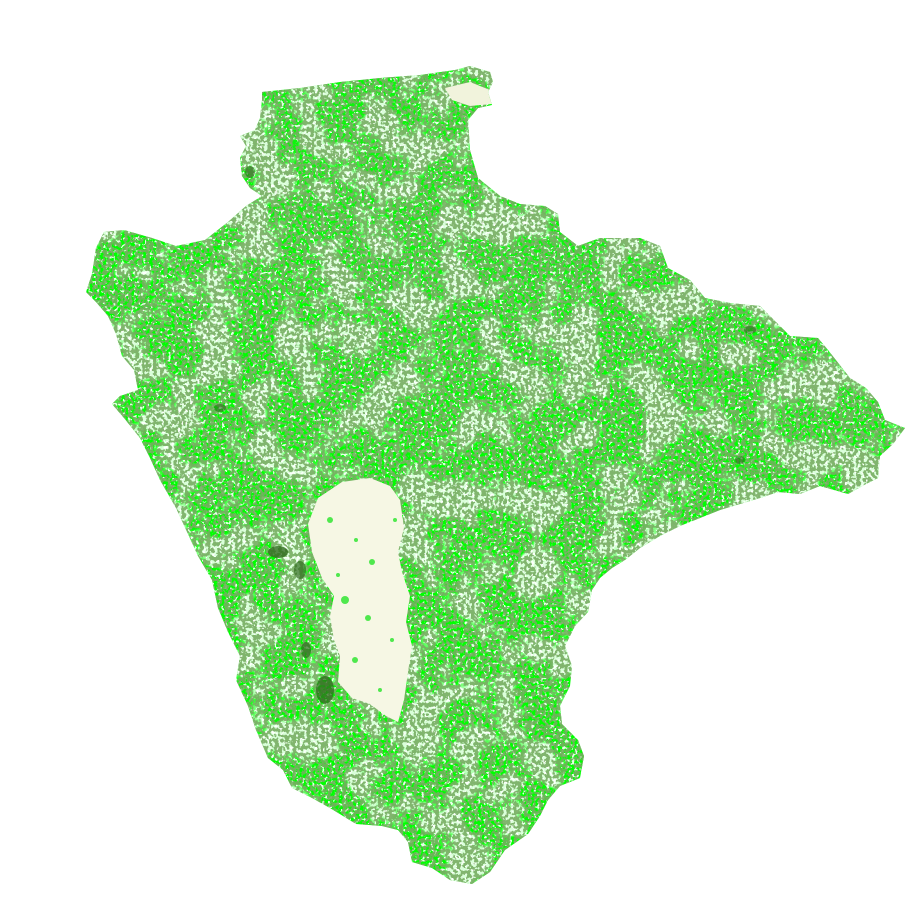 This screenshot has width=921, height=921. I want to click on upland-pale-cover-layer, so click(360, 600).